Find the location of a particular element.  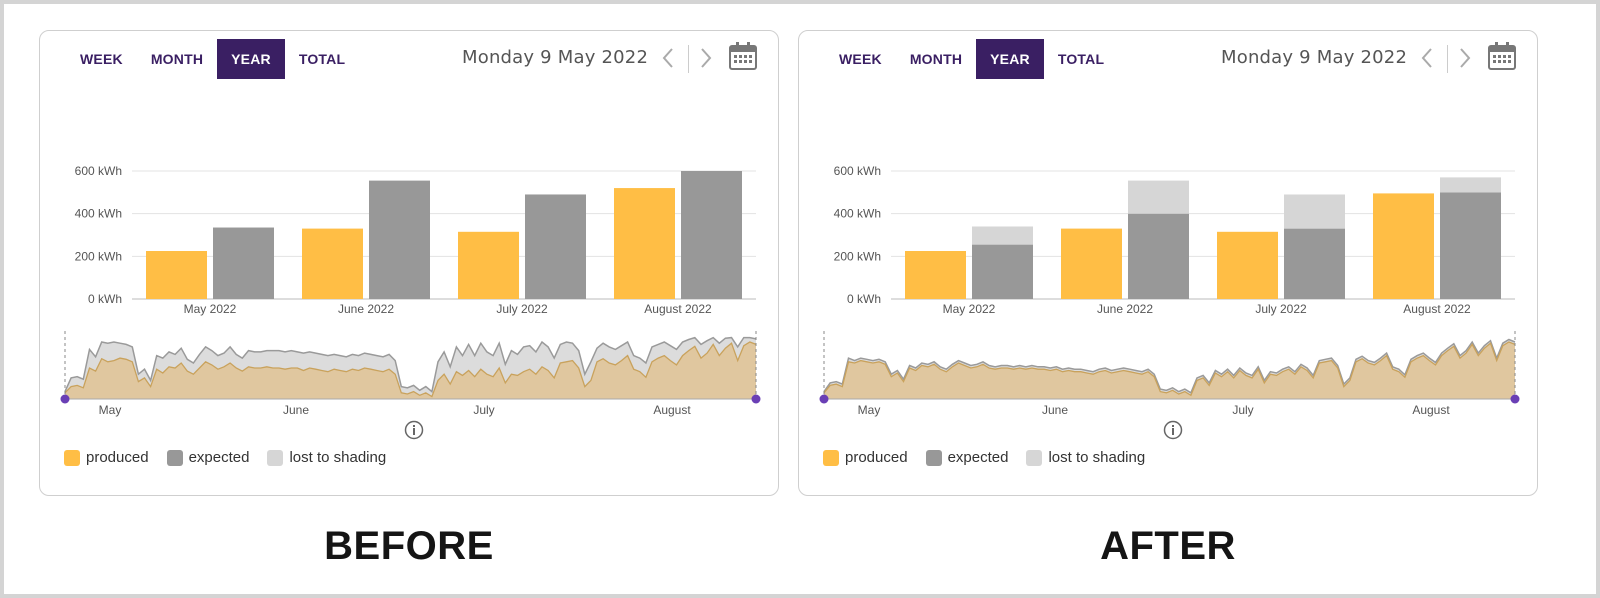

after-caption: AFTER is located at coordinates (1168, 546).